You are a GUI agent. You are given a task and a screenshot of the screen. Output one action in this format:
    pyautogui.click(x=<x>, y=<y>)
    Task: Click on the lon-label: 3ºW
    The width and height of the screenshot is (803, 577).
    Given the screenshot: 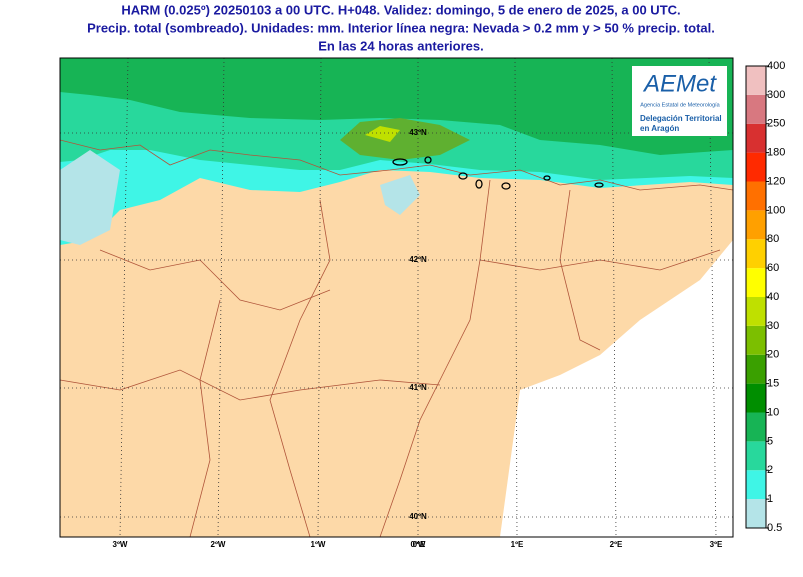 What is the action you would take?
    pyautogui.click(x=120, y=544)
    